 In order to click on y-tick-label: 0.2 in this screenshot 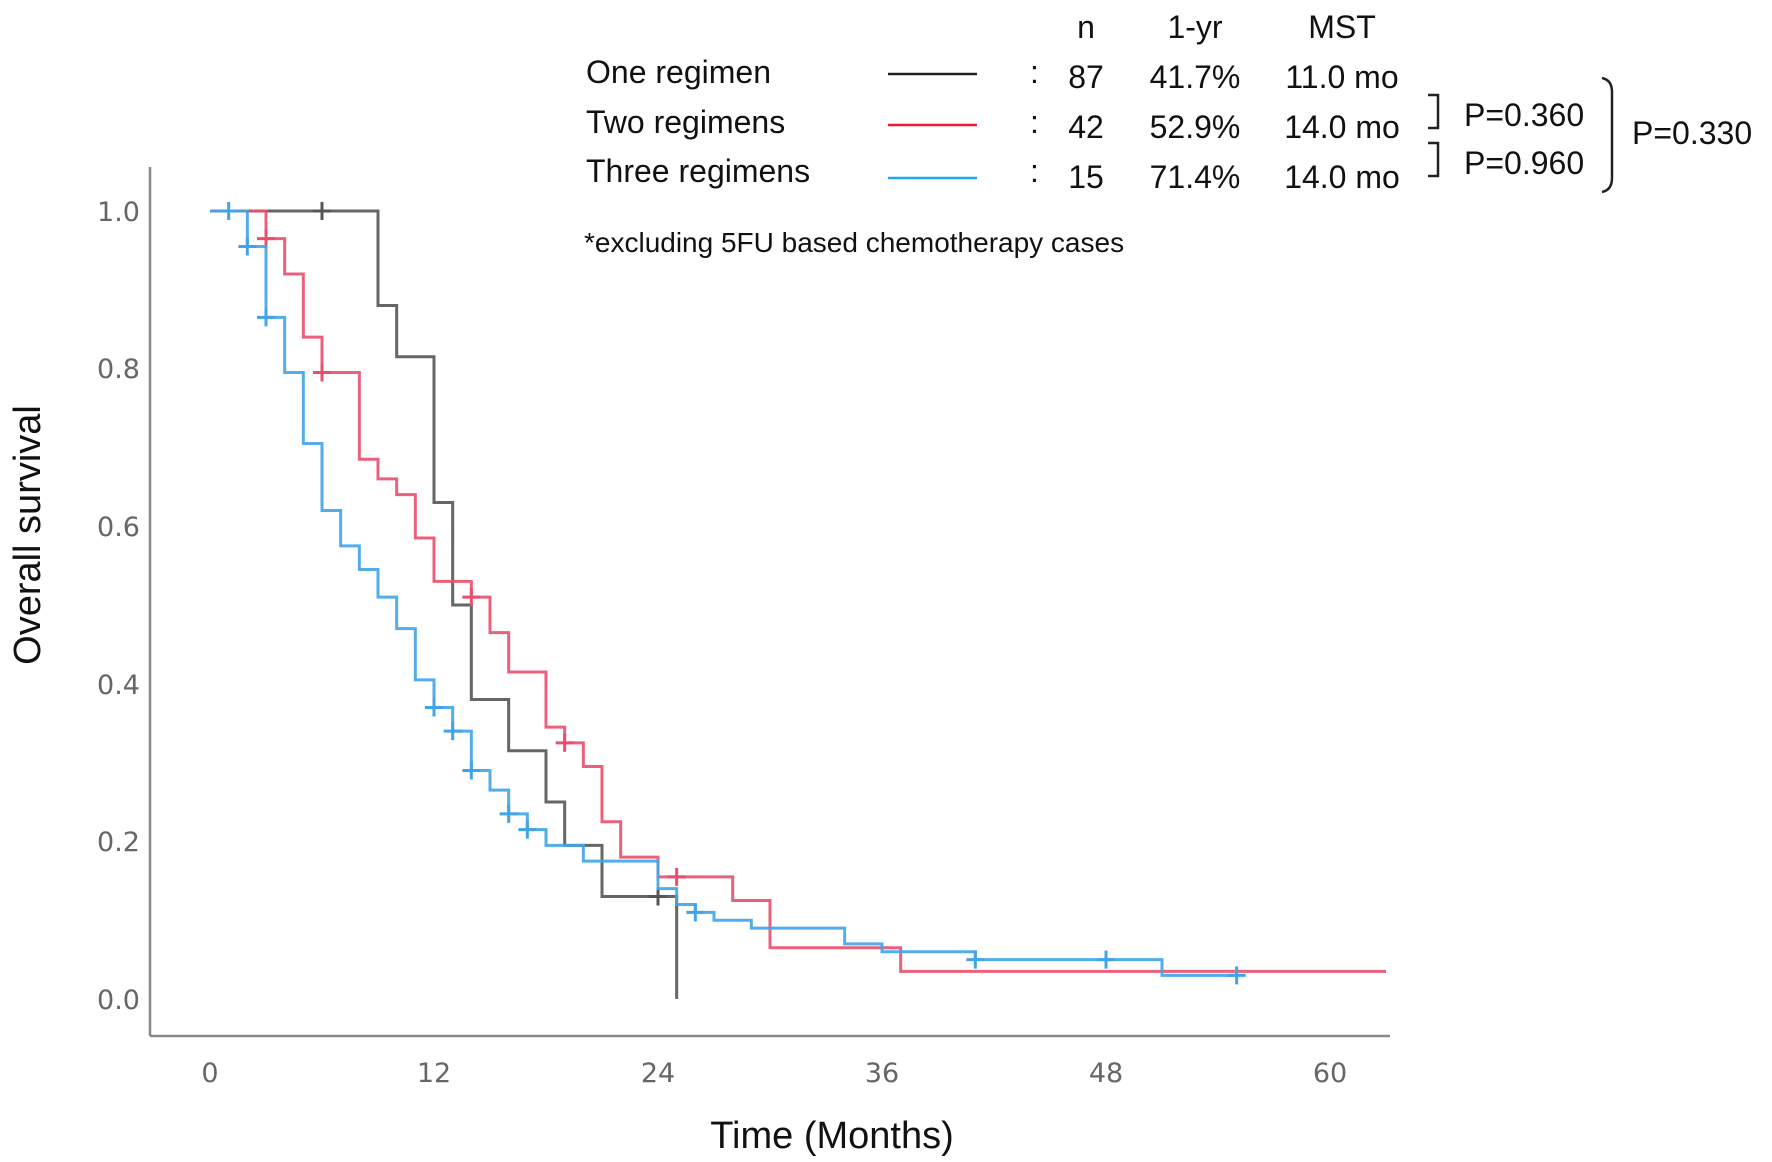, I will do `click(118, 842)`.